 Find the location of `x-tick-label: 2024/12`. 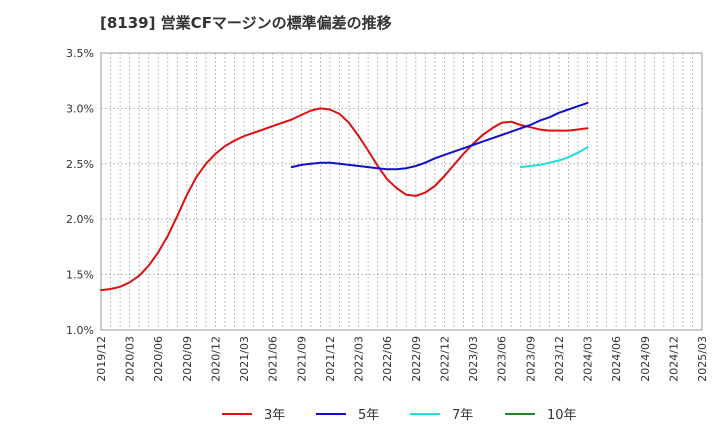

x-tick-label: 2024/12 is located at coordinates (673, 359).